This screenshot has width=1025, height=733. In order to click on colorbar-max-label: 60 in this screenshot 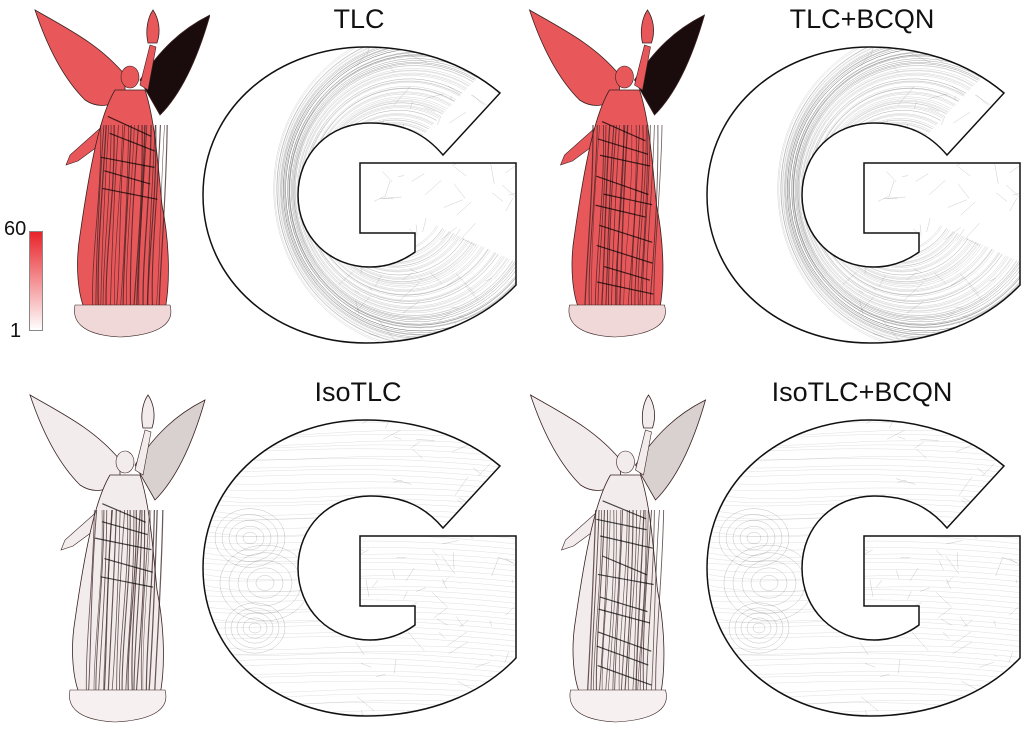, I will do `click(15, 229)`.